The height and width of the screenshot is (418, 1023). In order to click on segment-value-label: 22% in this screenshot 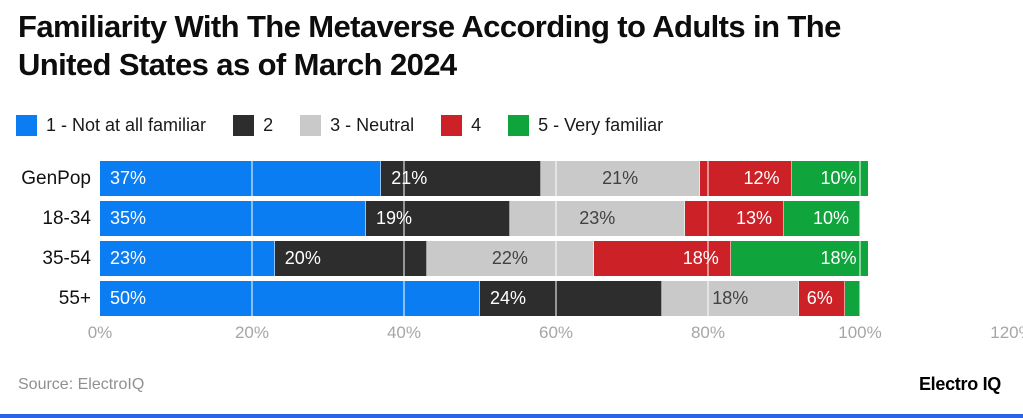, I will do `click(509, 258)`.